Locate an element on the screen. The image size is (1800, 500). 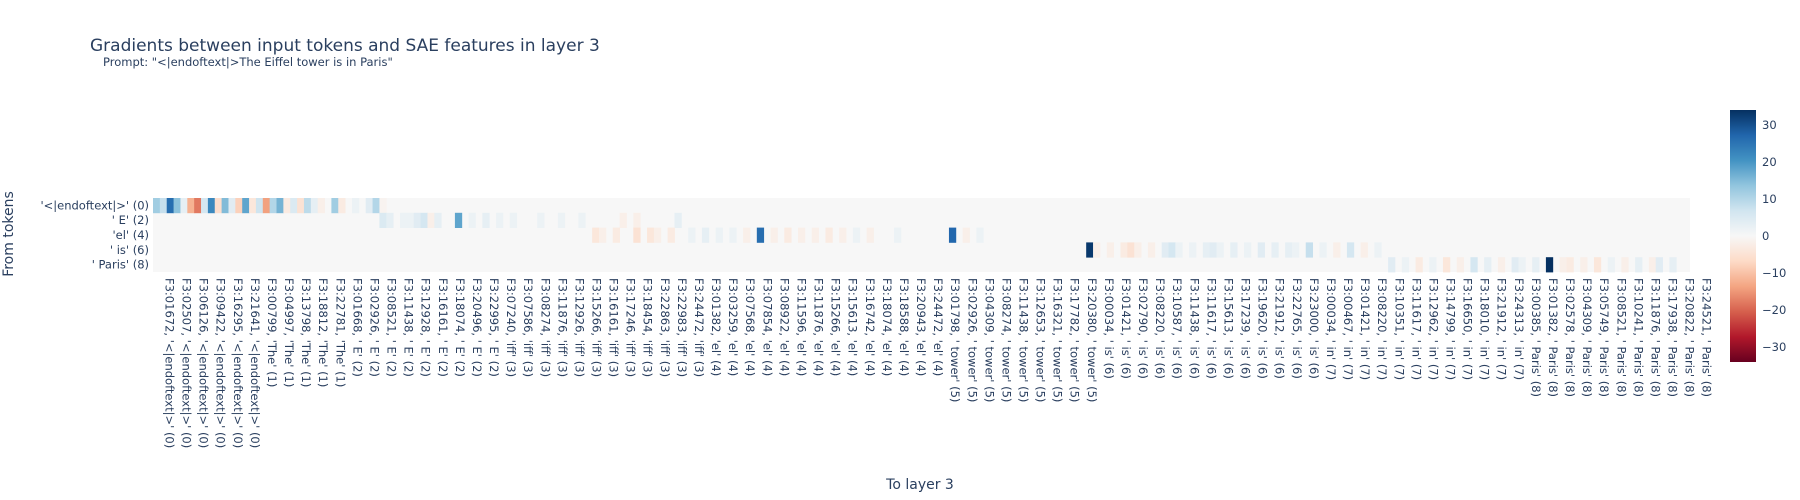
x-tick-label: F3:03259, 'el' (4) is located at coordinates (733, 327).